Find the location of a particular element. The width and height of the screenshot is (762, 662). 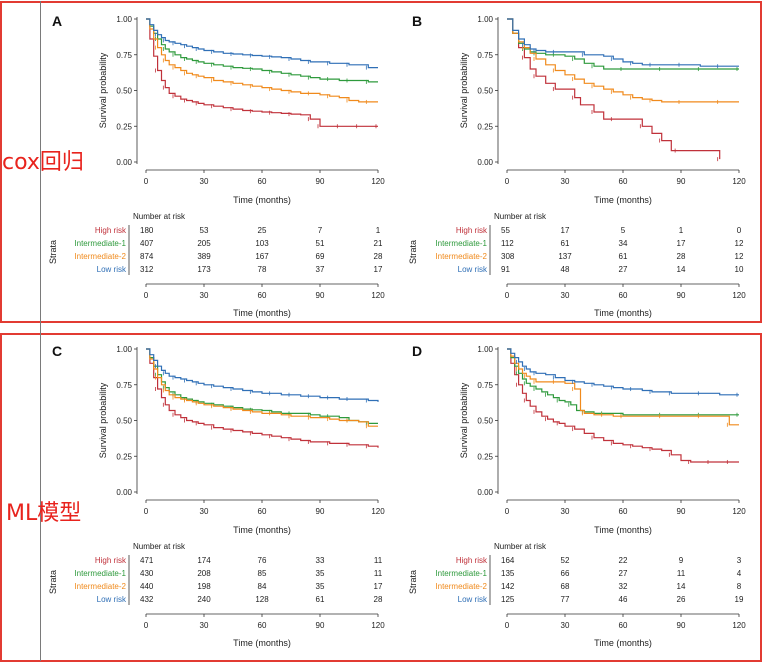

risk-count: 208 is located at coordinates (204, 573).